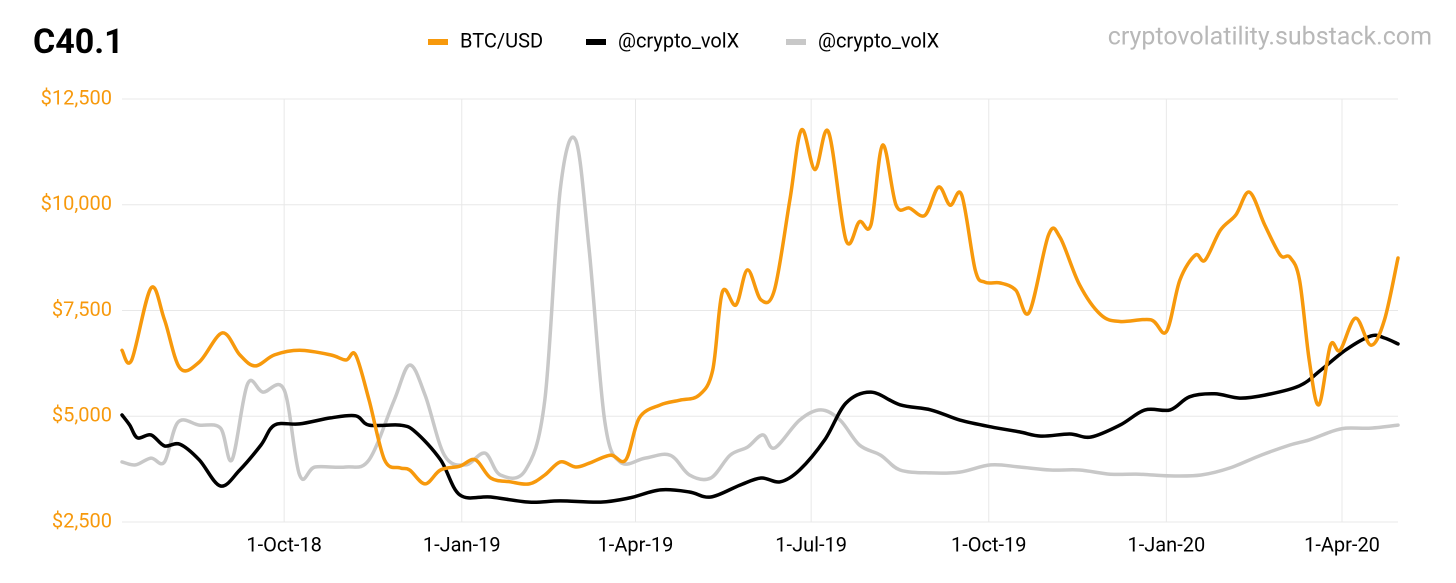  What do you see at coordinates (501, 40) in the screenshot?
I see `legend-label: BTC/USD` at bounding box center [501, 40].